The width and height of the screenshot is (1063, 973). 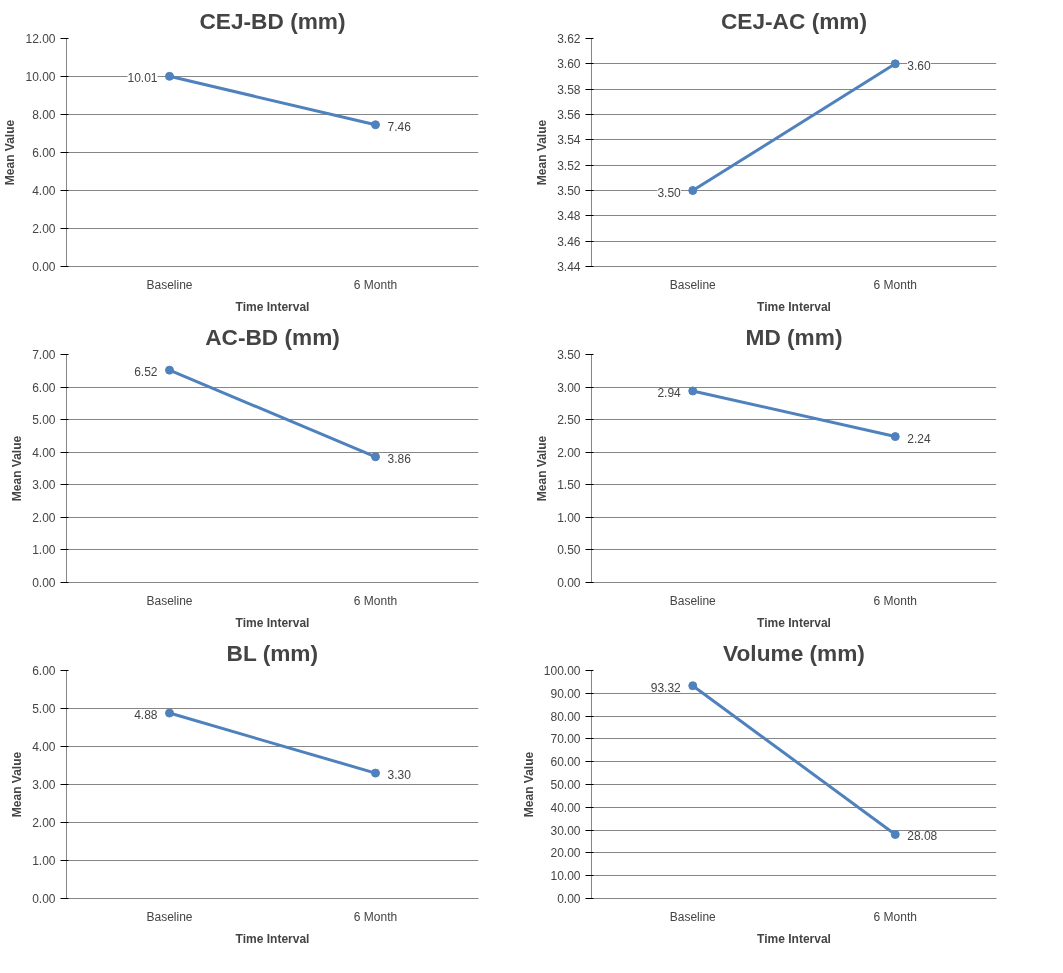 I want to click on chart-title: CEJ-BD (mm), so click(x=272, y=20).